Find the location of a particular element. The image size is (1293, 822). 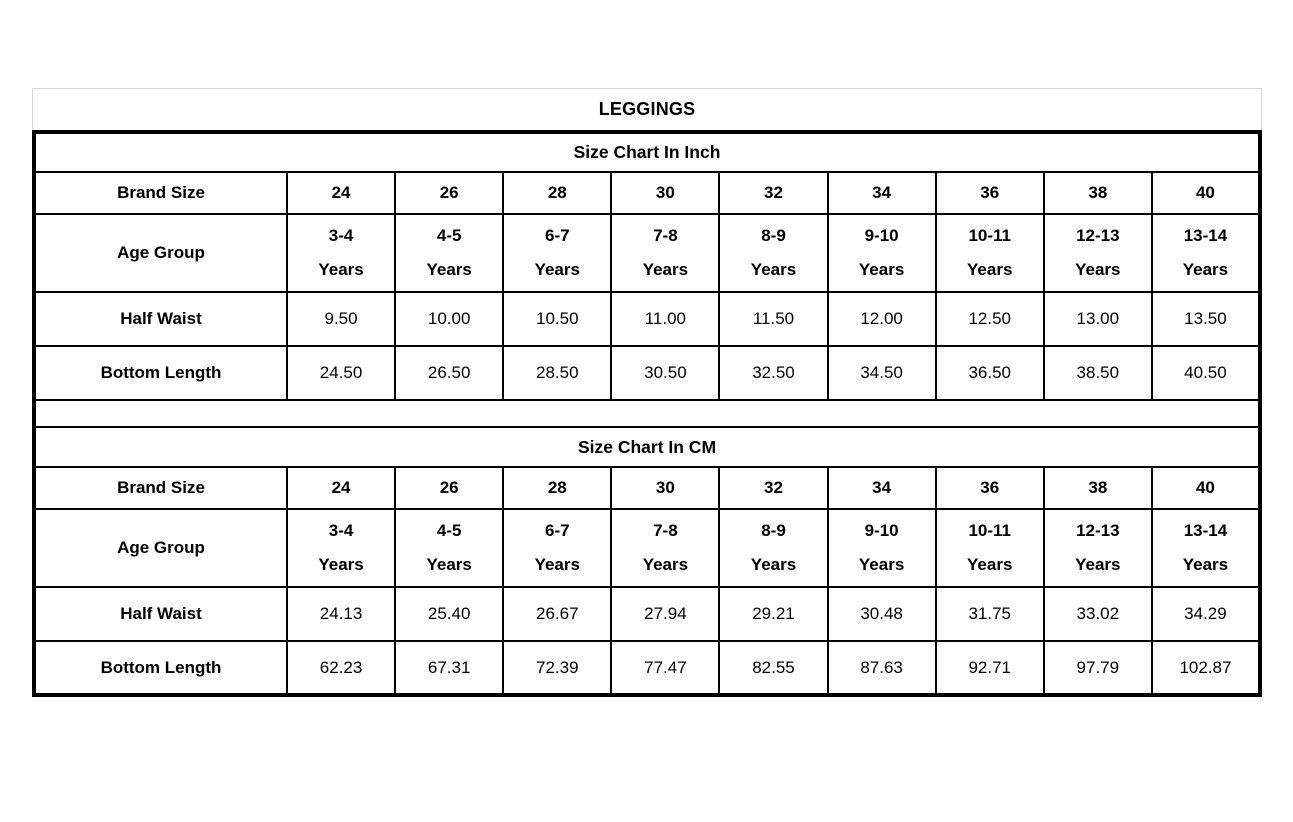

section-heading-cm-text: Size Chart In CM is located at coordinates (647, 447).